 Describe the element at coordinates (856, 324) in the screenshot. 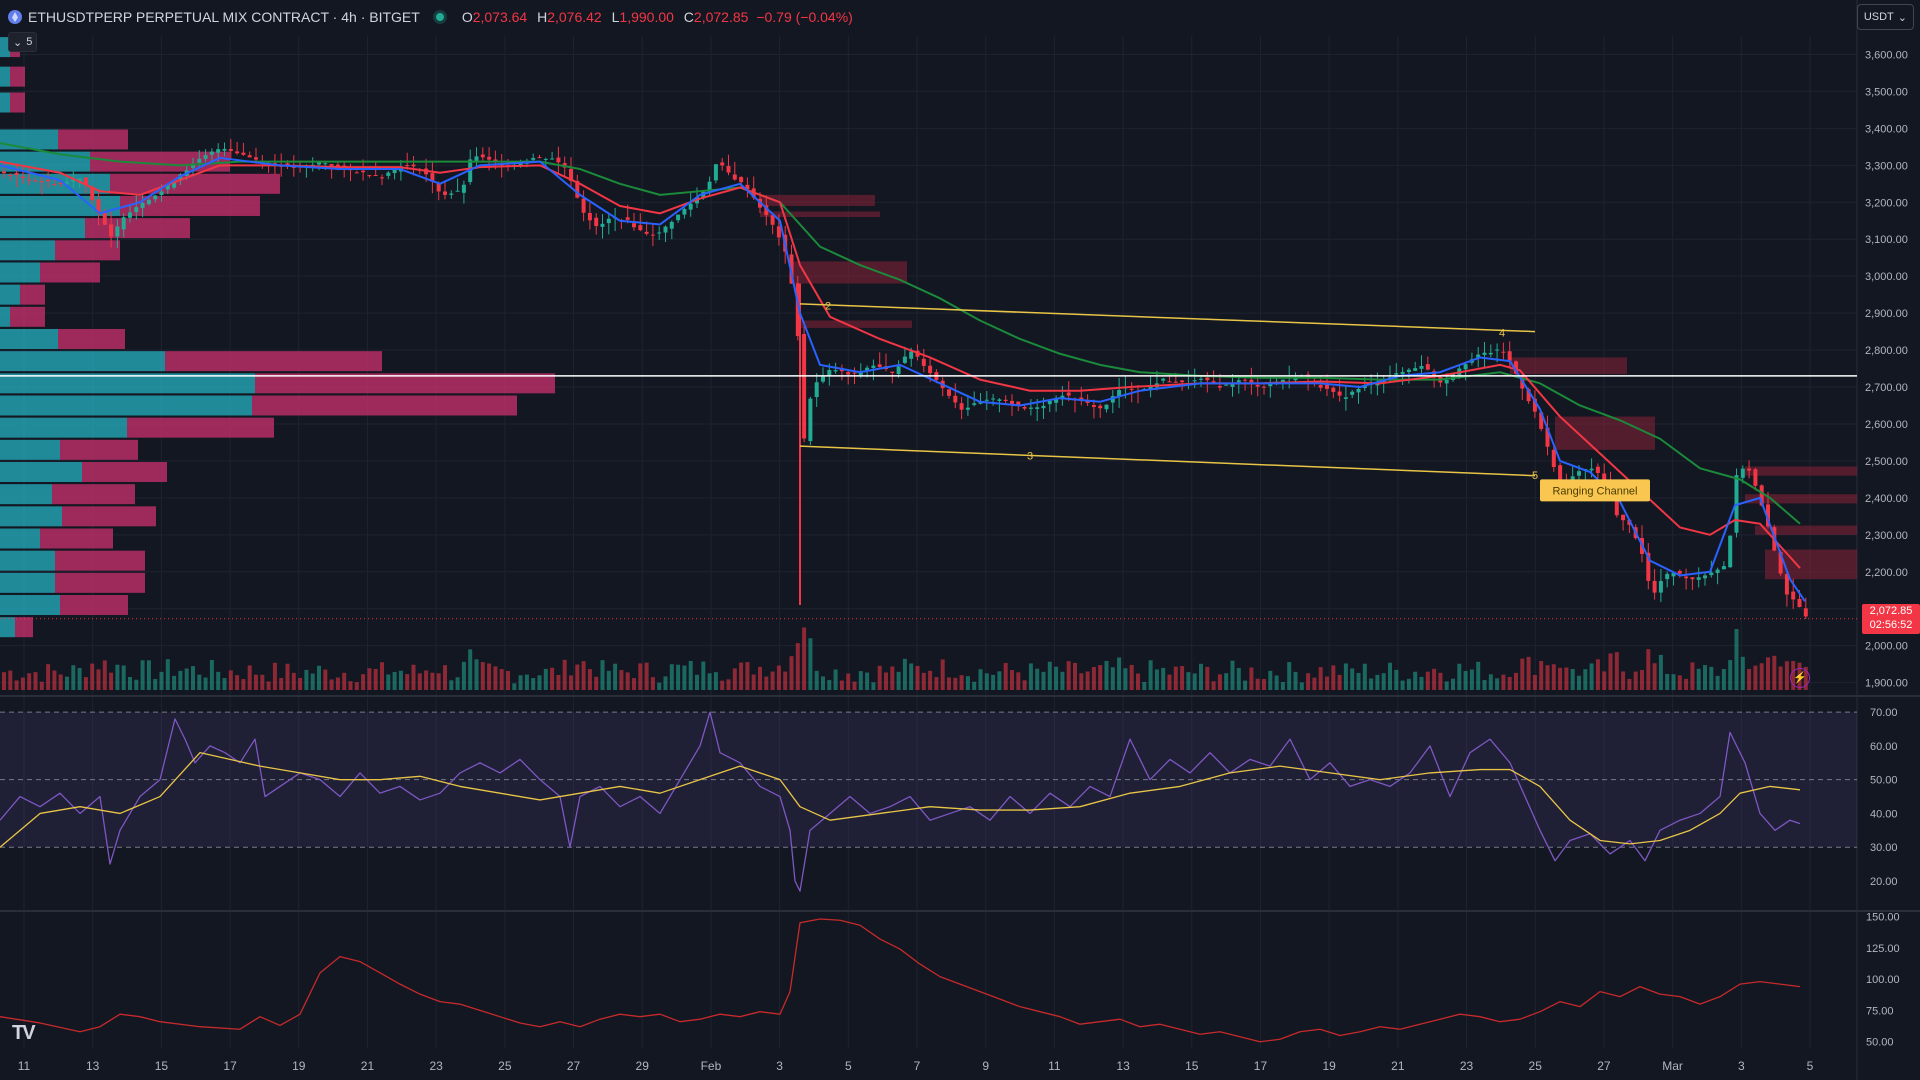

I see `supply-zone` at that location.